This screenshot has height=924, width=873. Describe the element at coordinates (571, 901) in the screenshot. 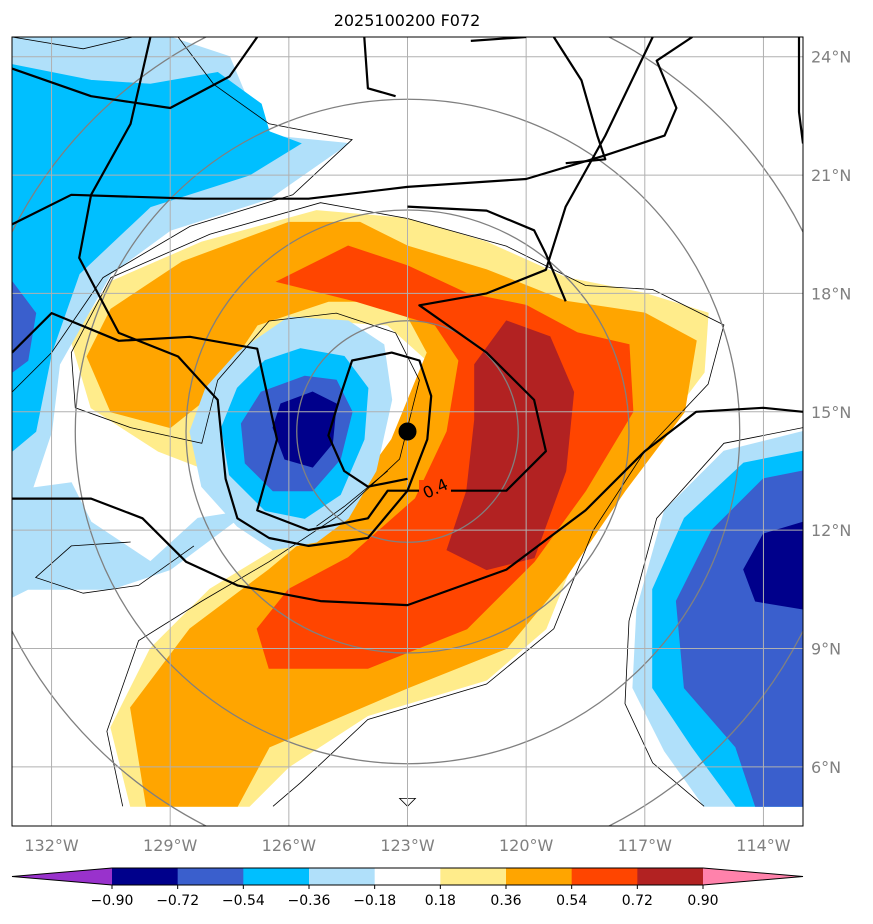

I see `colorbar-tick-label: 0.54` at that location.